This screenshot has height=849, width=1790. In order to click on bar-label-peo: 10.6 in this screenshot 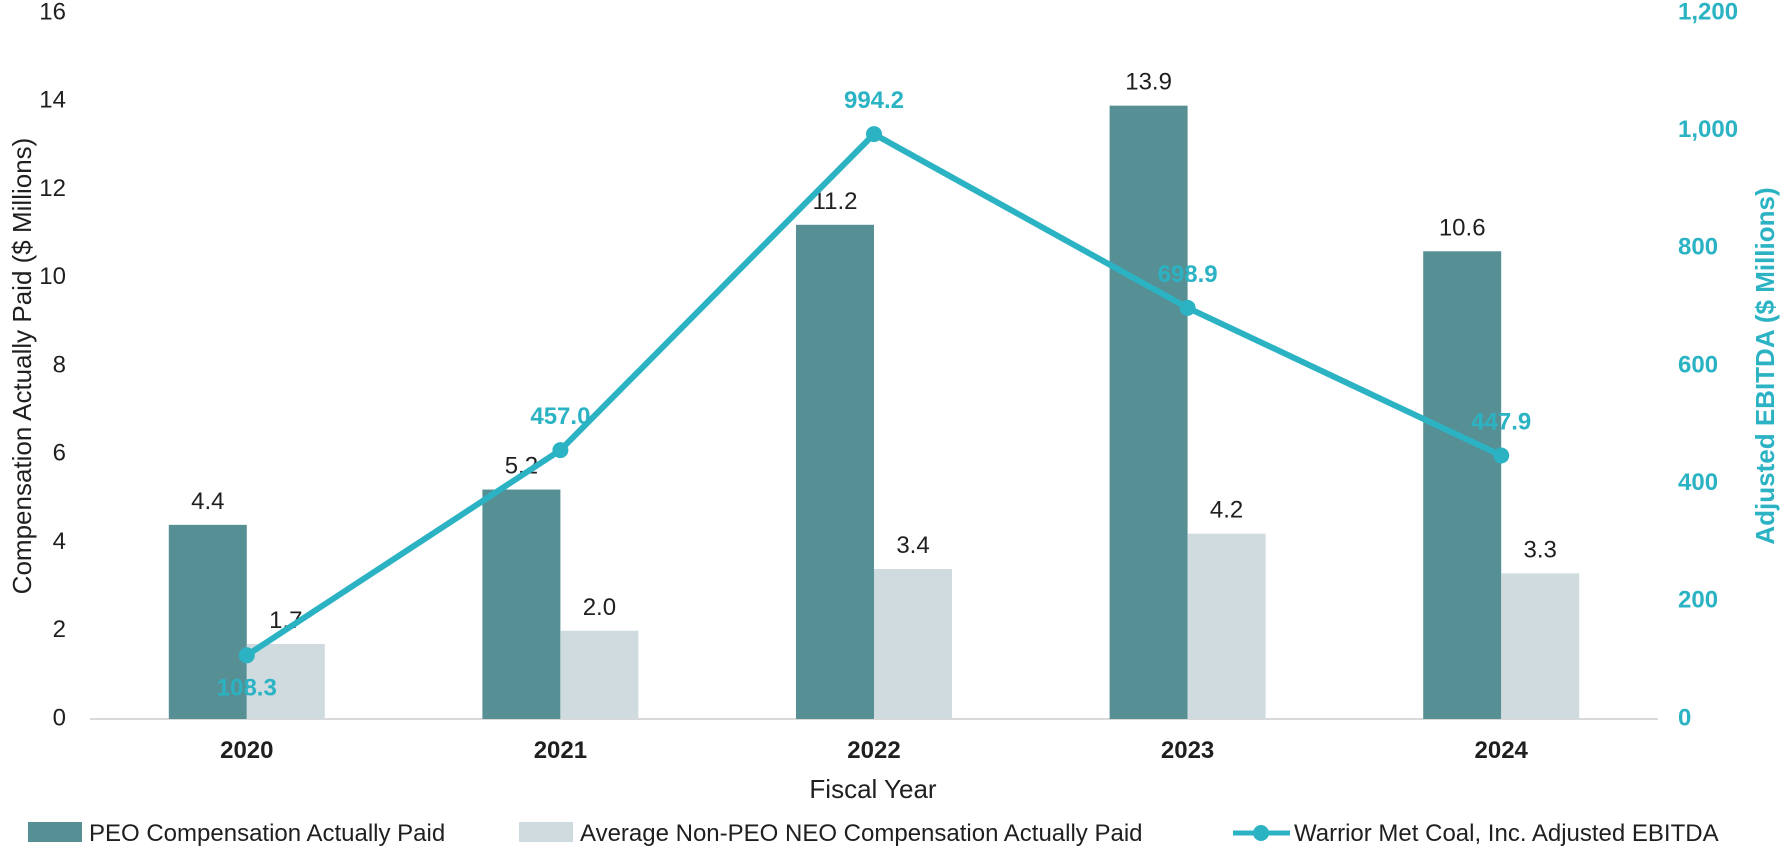, I will do `click(1462, 227)`.